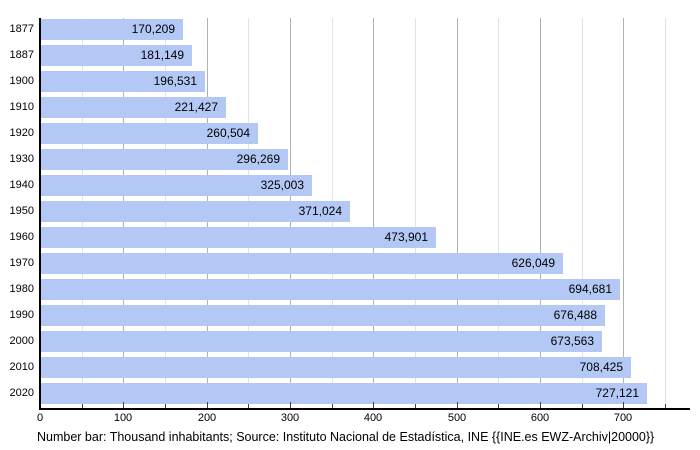 The width and height of the screenshot is (700, 450). Describe the element at coordinates (21, 133) in the screenshot. I see `y-axis-label: 1920` at that location.